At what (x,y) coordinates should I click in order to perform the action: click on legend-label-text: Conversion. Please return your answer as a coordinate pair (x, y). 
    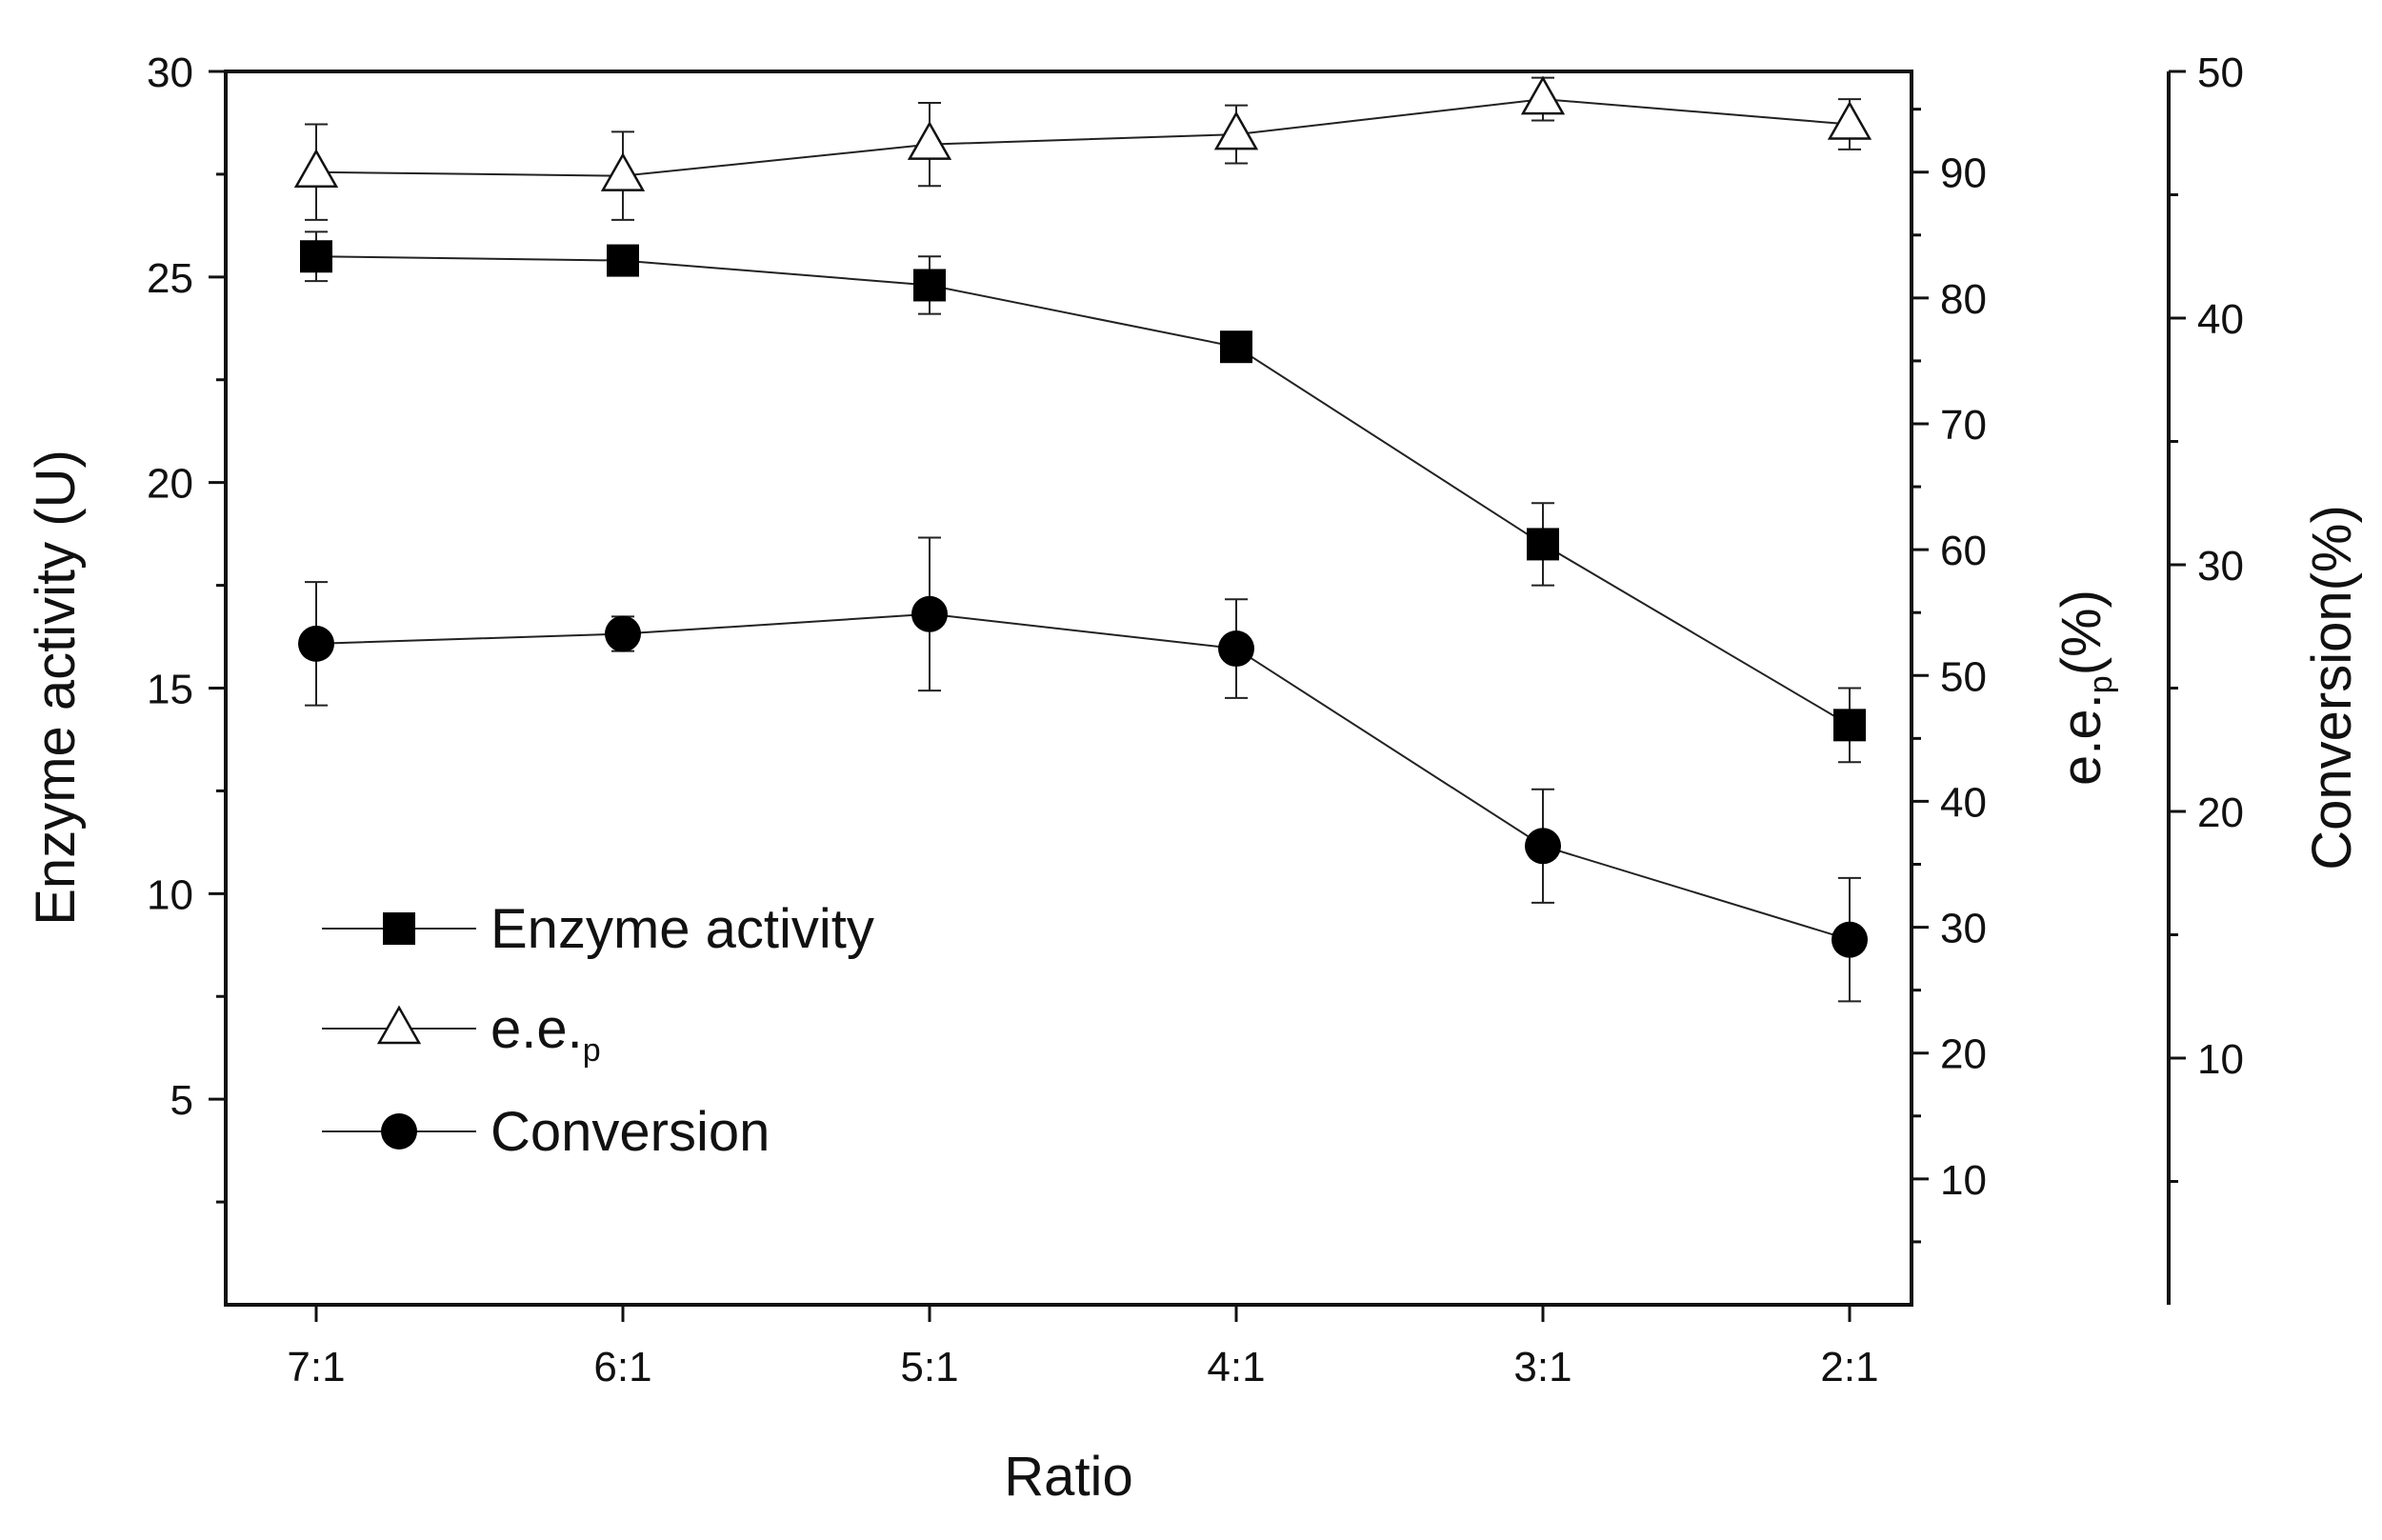
    Looking at the image, I should click on (630, 1132).